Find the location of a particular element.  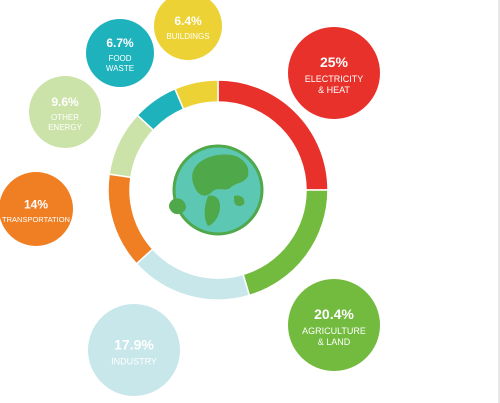

slice-value-label: 6.7% is located at coordinates (120, 43).